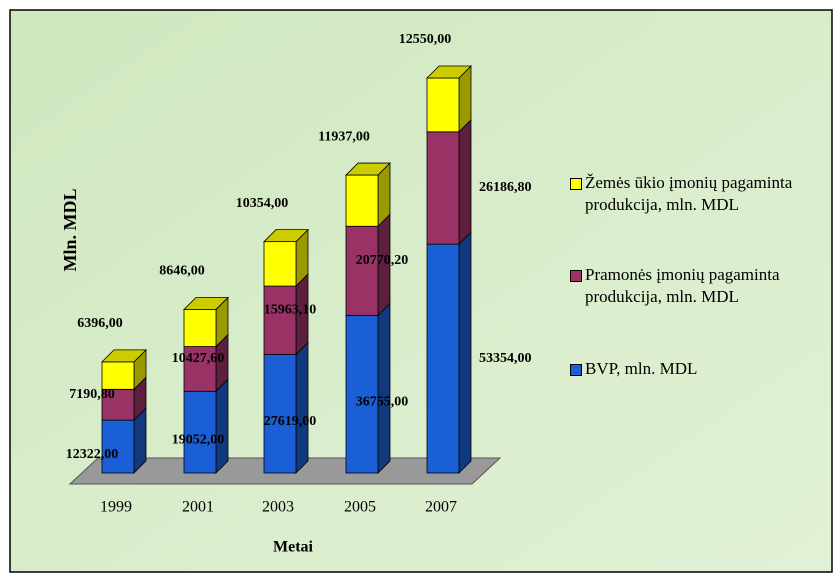  I want to click on value-label: 15963,10, so click(290, 310).